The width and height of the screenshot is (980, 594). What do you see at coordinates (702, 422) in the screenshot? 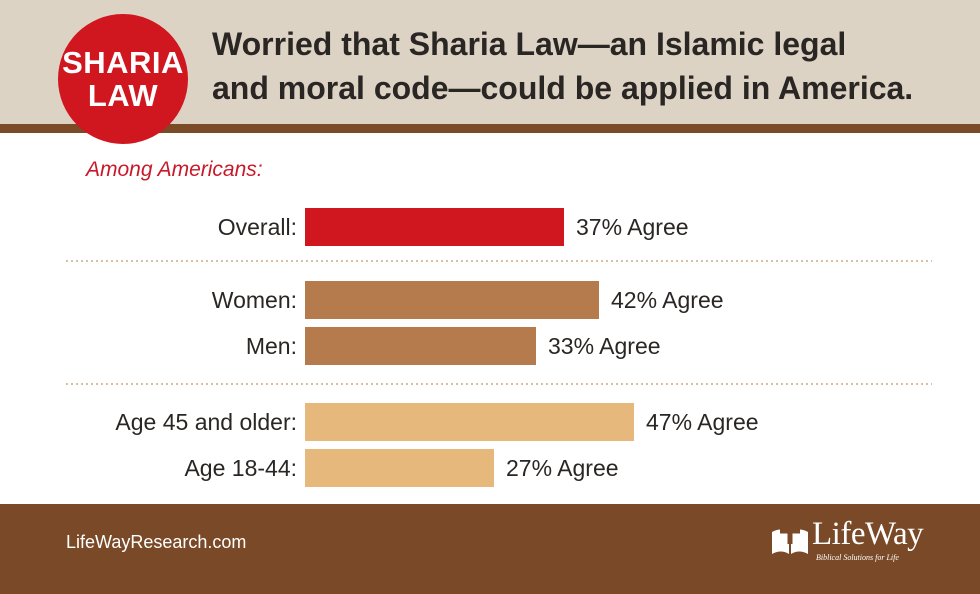
I see `value-label-age-45-and-older: 47% Agree` at bounding box center [702, 422].